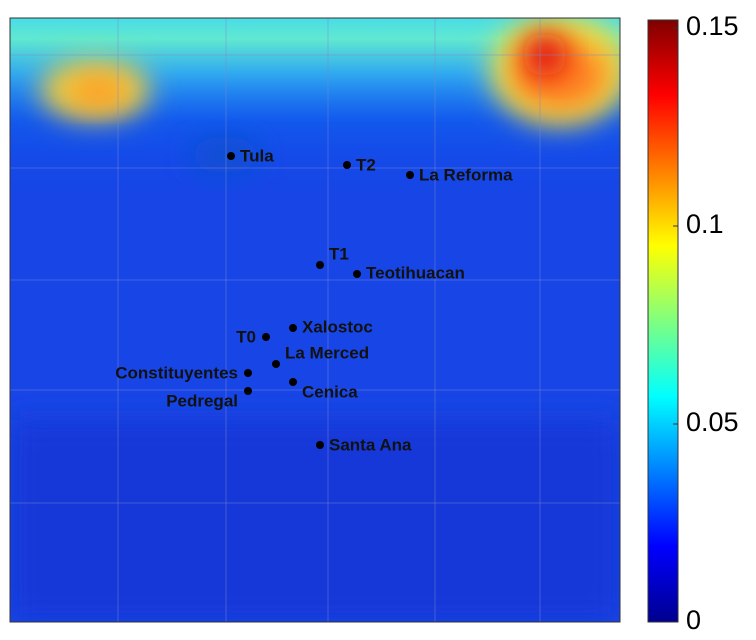 The height and width of the screenshot is (640, 756). Describe the element at coordinates (693, 620) in the screenshot. I see `colorbar-tick-label: 0` at that location.